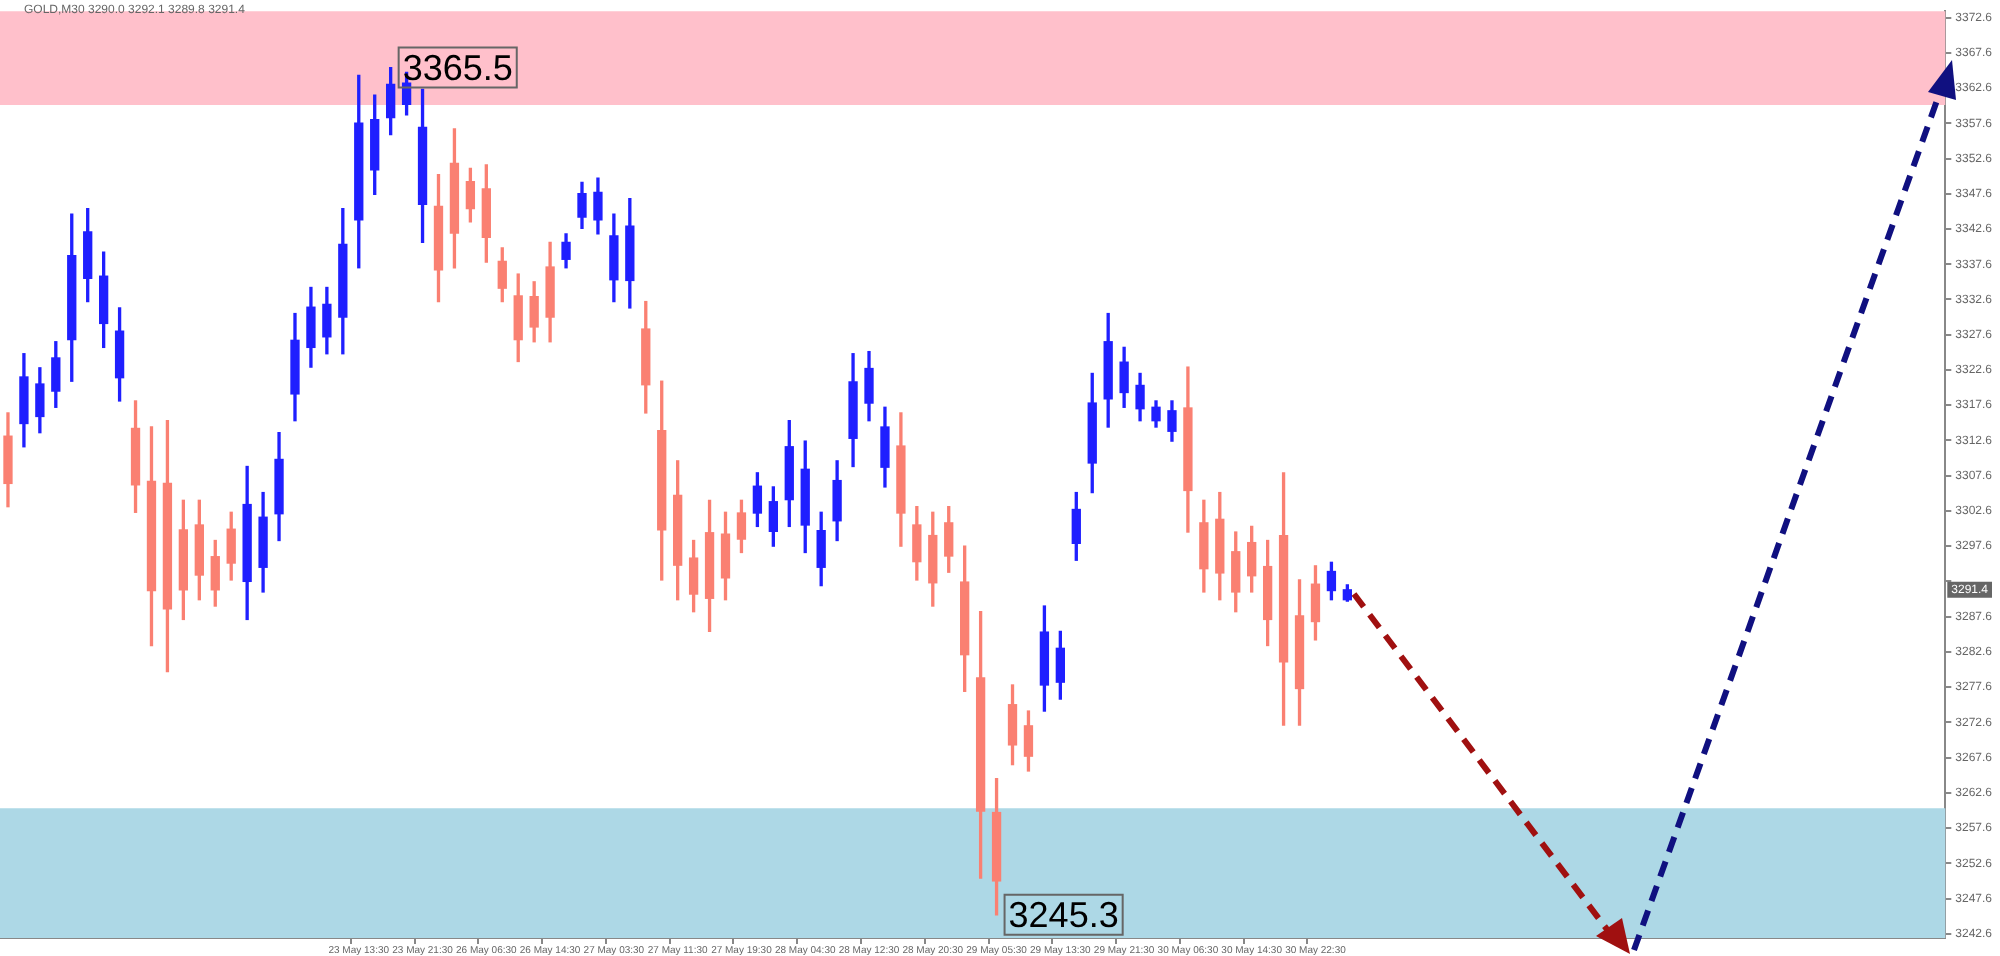  I want to click on annotation: 3365.5, so click(457, 67).